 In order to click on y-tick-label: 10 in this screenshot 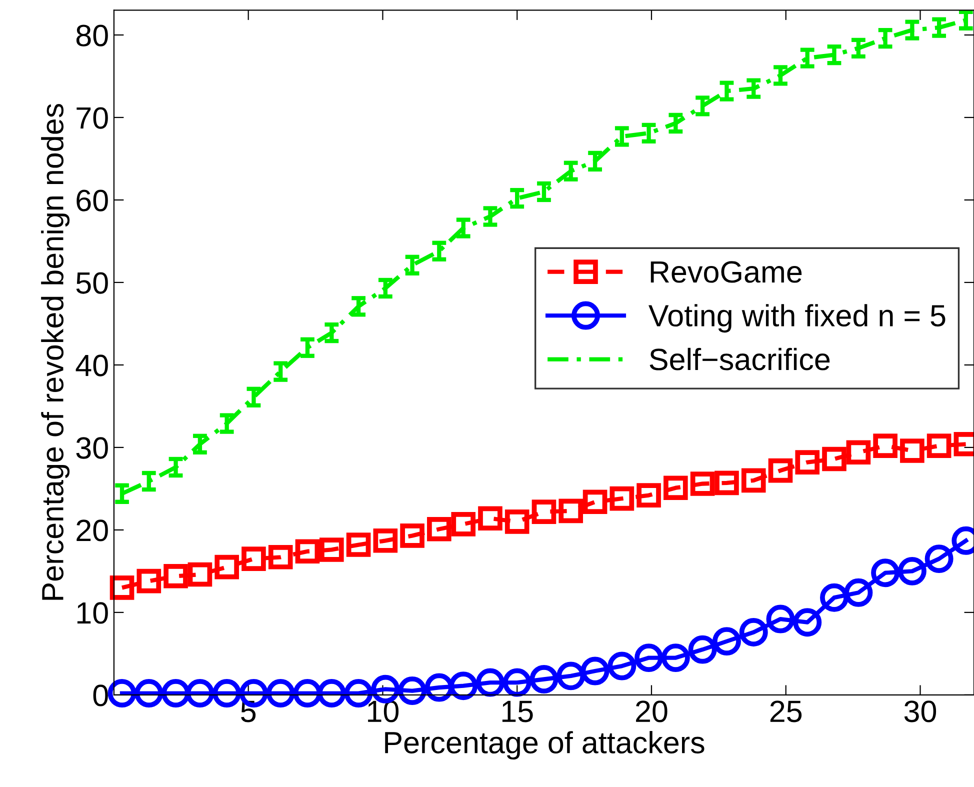, I will do `click(92, 613)`.